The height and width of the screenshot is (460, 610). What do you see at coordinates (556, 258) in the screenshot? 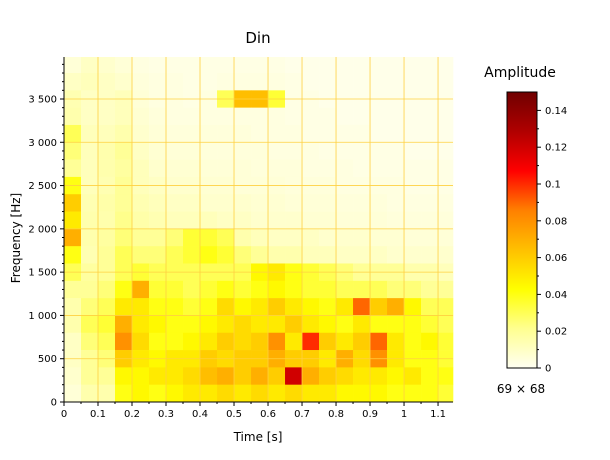
I see `colorbar-tick-label: 0.06` at bounding box center [556, 258].